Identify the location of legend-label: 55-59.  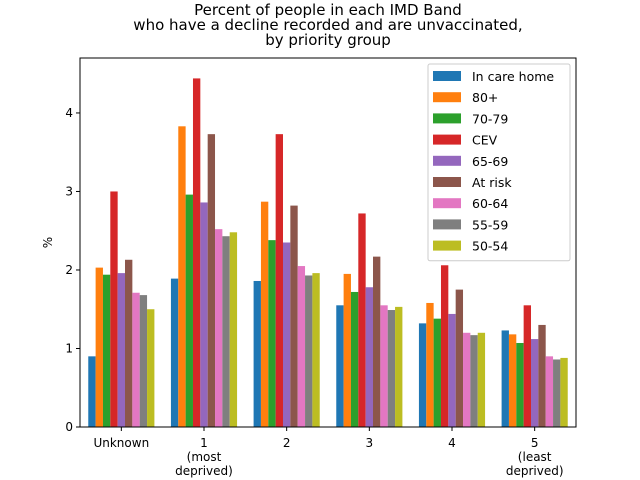
(490, 224).